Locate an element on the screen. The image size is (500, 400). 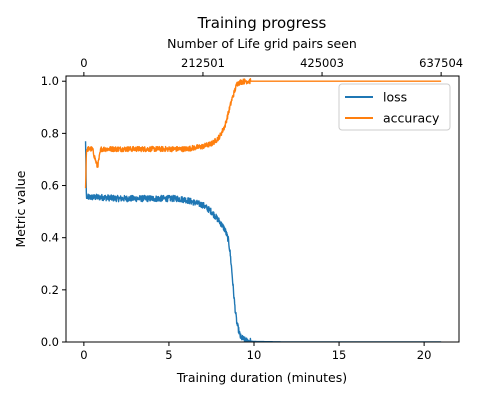
top-tick-label: 0 is located at coordinates (83, 63).